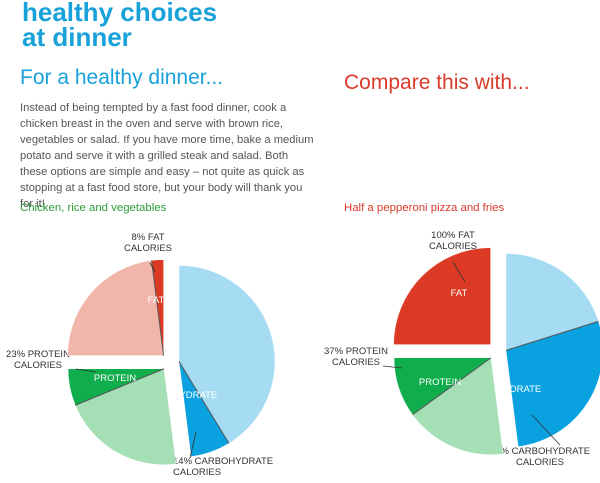  What do you see at coordinates (148, 243) in the screenshot?
I see `callout-fat: 8% FAT CALORIES` at bounding box center [148, 243].